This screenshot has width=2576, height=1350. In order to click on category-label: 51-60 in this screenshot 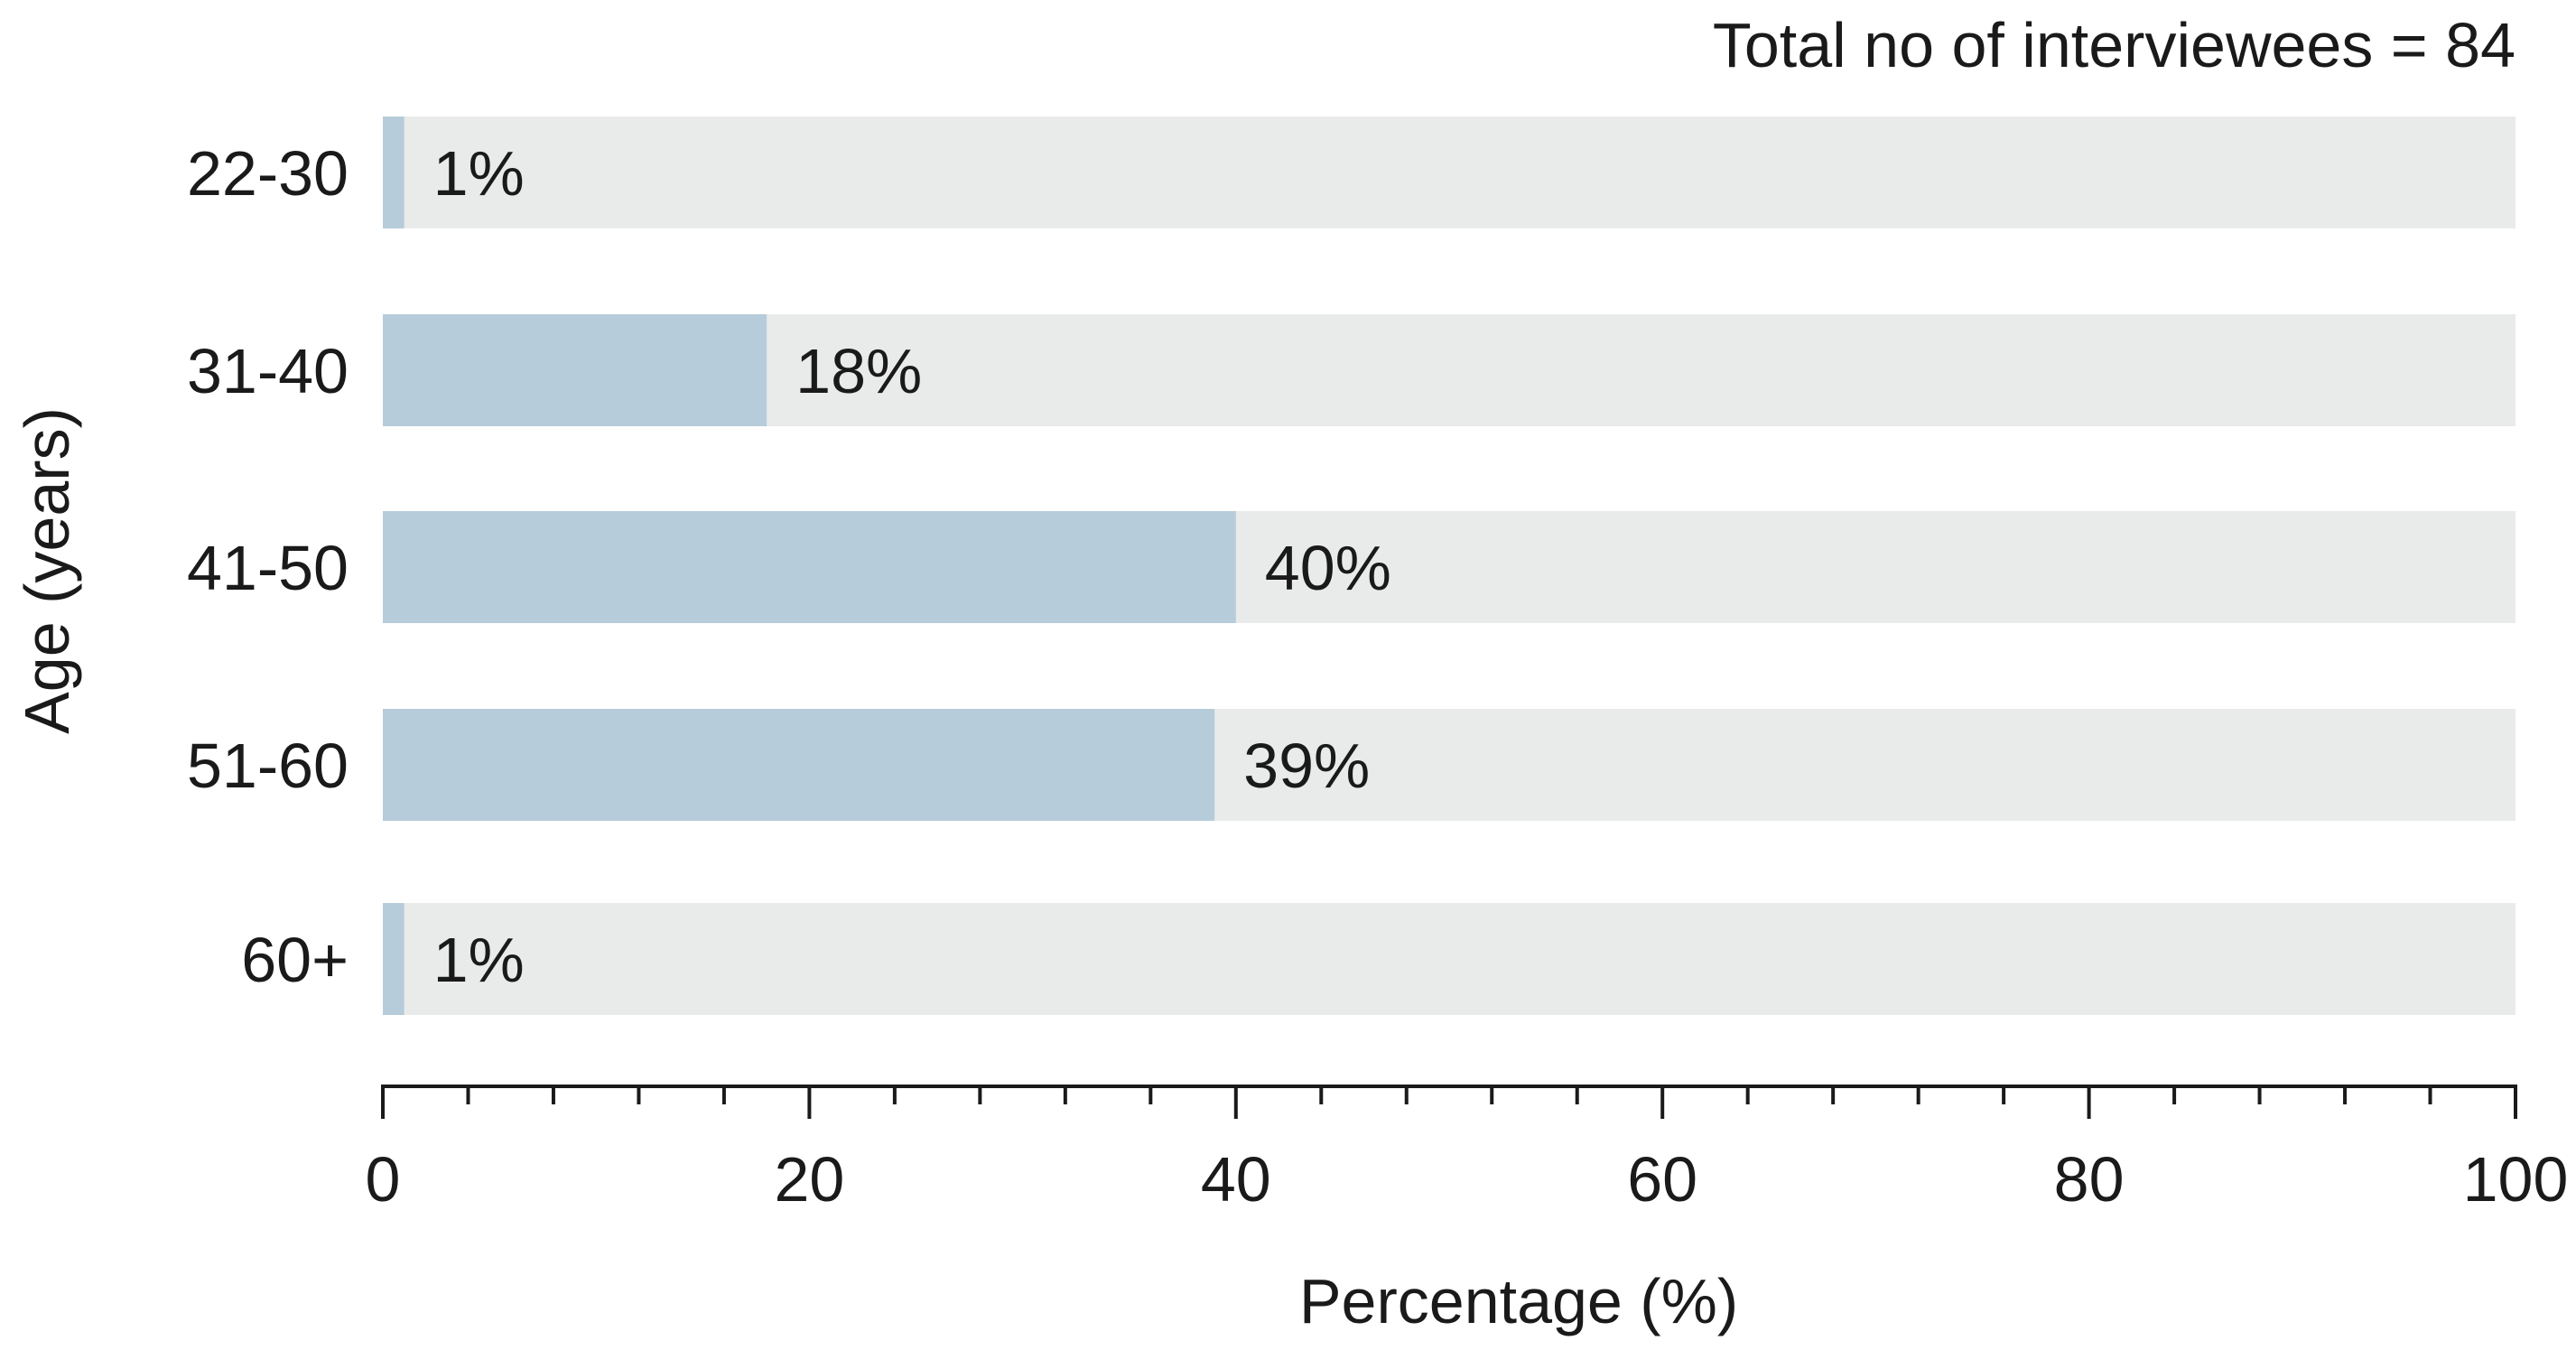, I will do `click(268, 766)`.